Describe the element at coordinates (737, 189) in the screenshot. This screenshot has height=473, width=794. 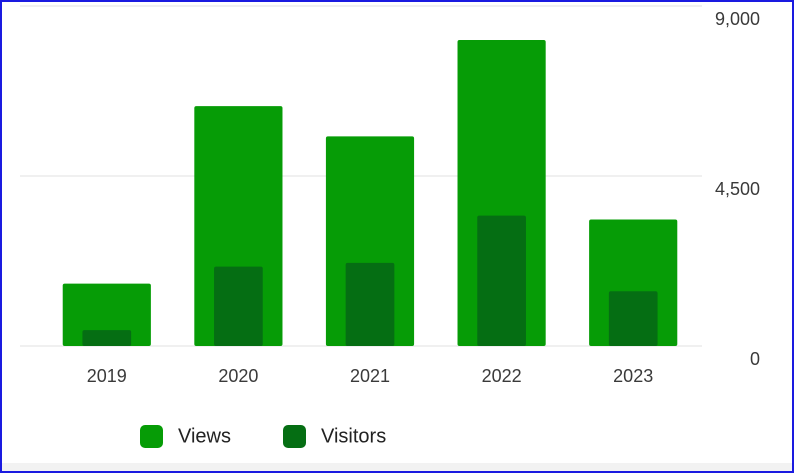
I see `y-tick-label: 4,500` at that location.